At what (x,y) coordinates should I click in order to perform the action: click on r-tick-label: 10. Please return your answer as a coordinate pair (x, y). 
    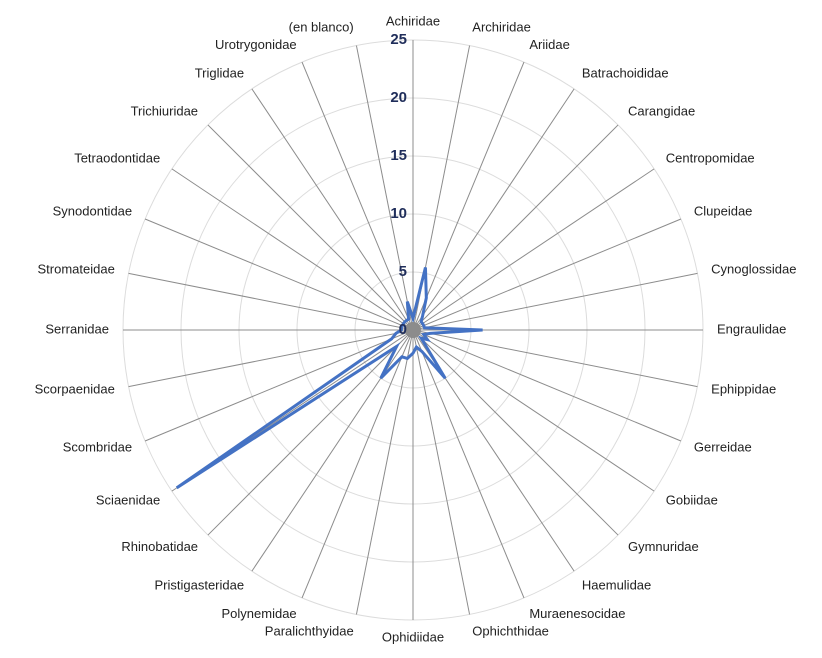
    Looking at the image, I should click on (398, 213).